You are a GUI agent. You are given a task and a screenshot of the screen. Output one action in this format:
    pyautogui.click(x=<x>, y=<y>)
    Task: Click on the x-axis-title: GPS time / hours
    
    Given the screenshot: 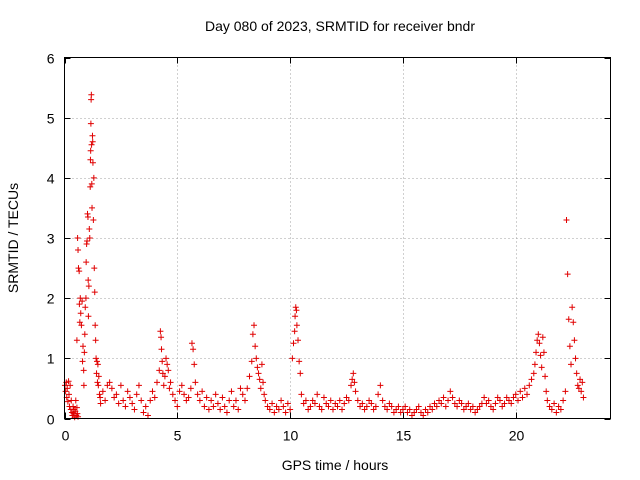 What is the action you would take?
    pyautogui.click(x=335, y=465)
    